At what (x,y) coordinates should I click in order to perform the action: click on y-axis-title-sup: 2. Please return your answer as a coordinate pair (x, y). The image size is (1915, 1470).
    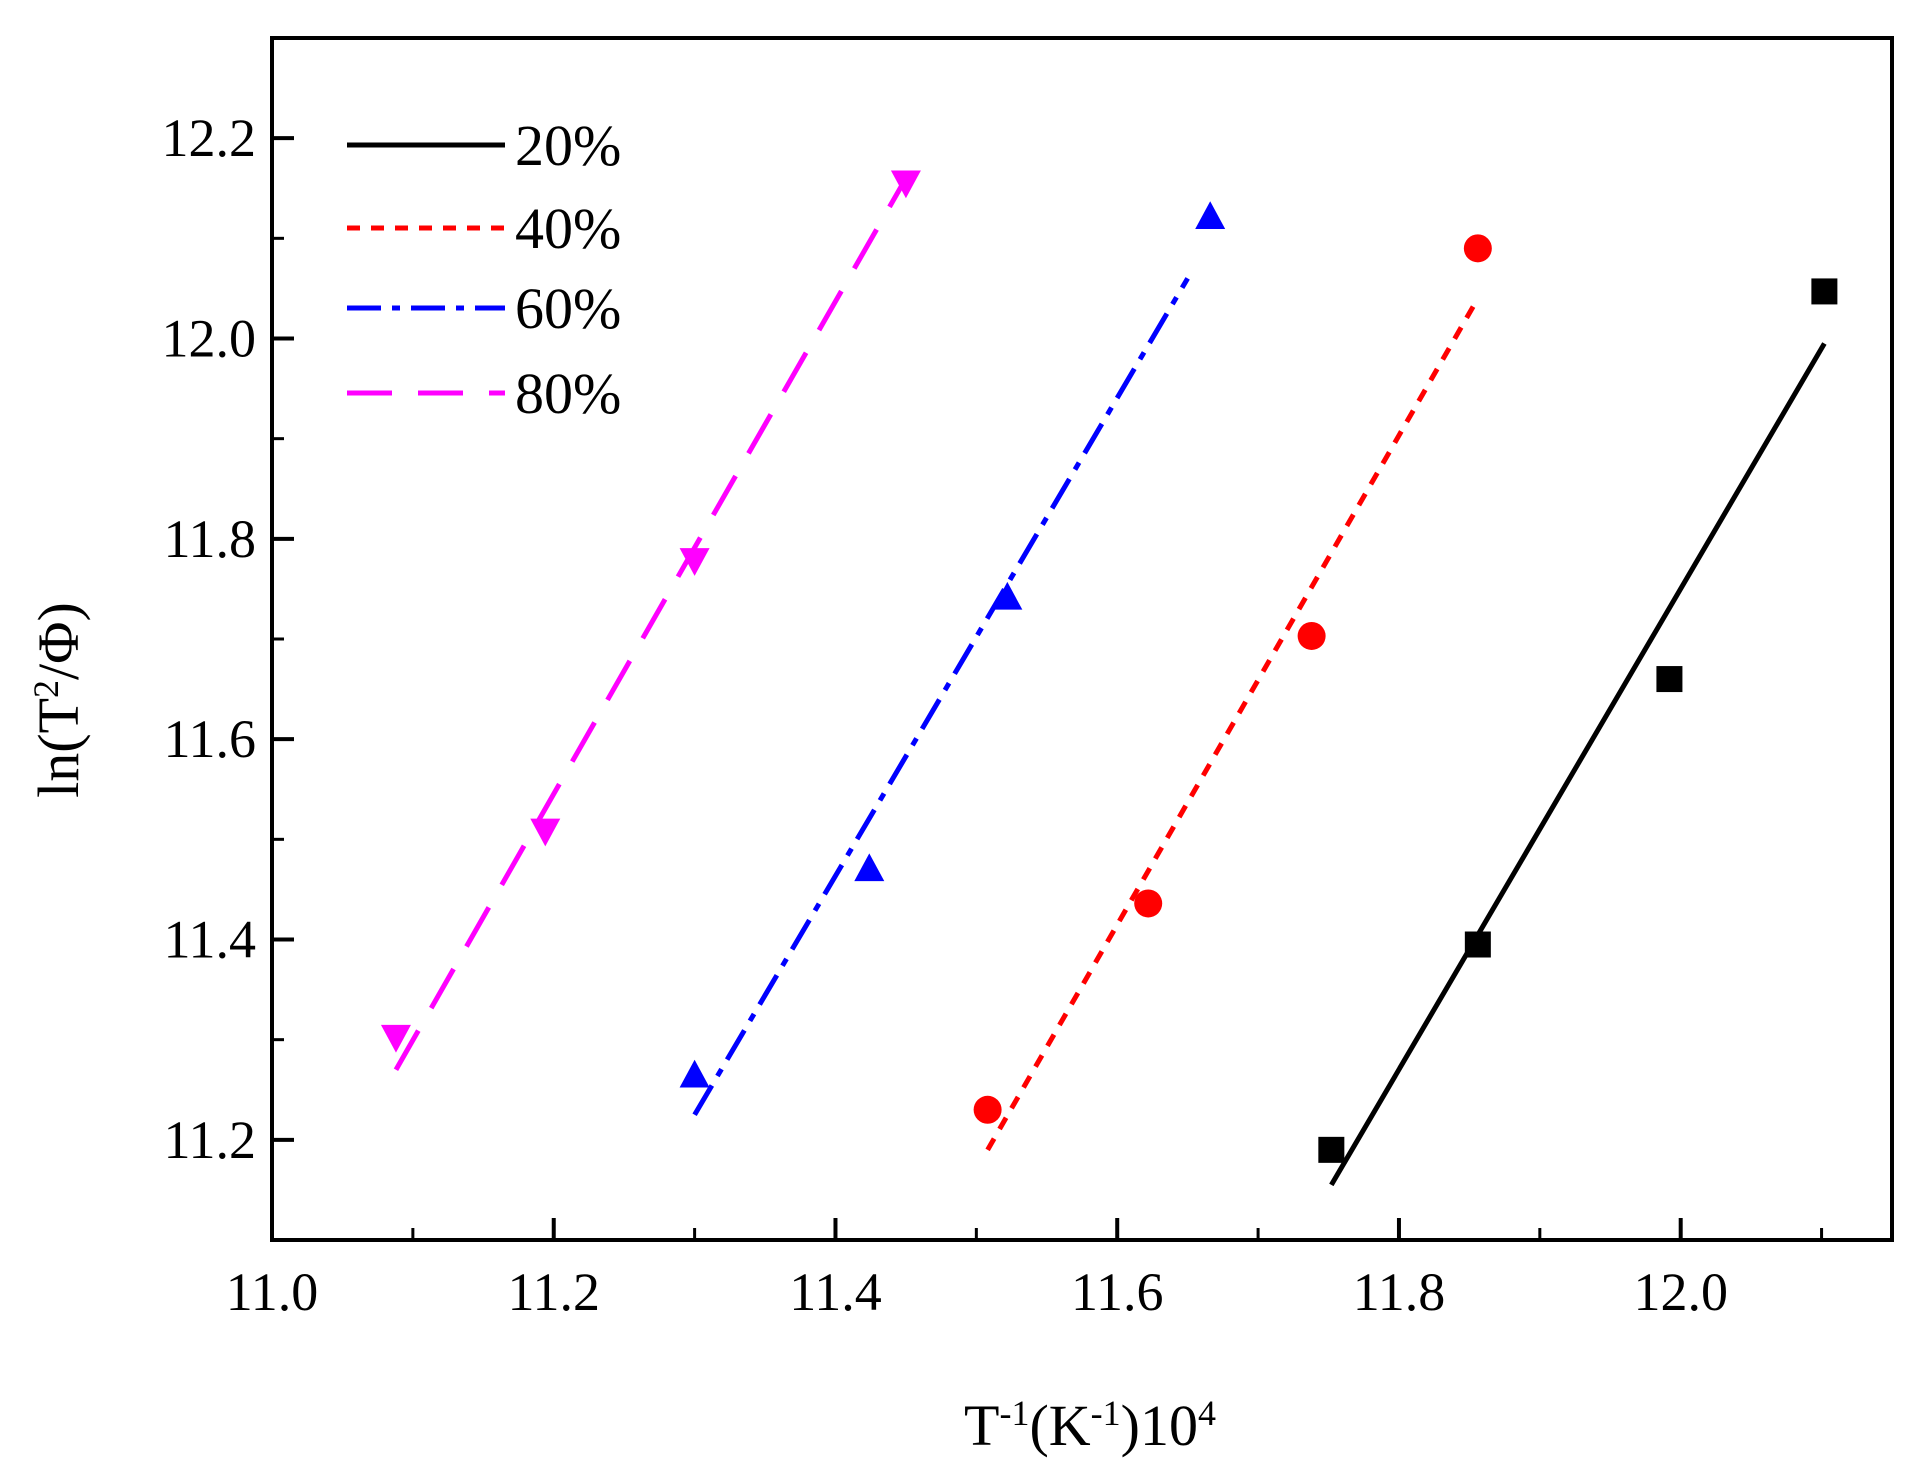
    Looking at the image, I should click on (46, 689).